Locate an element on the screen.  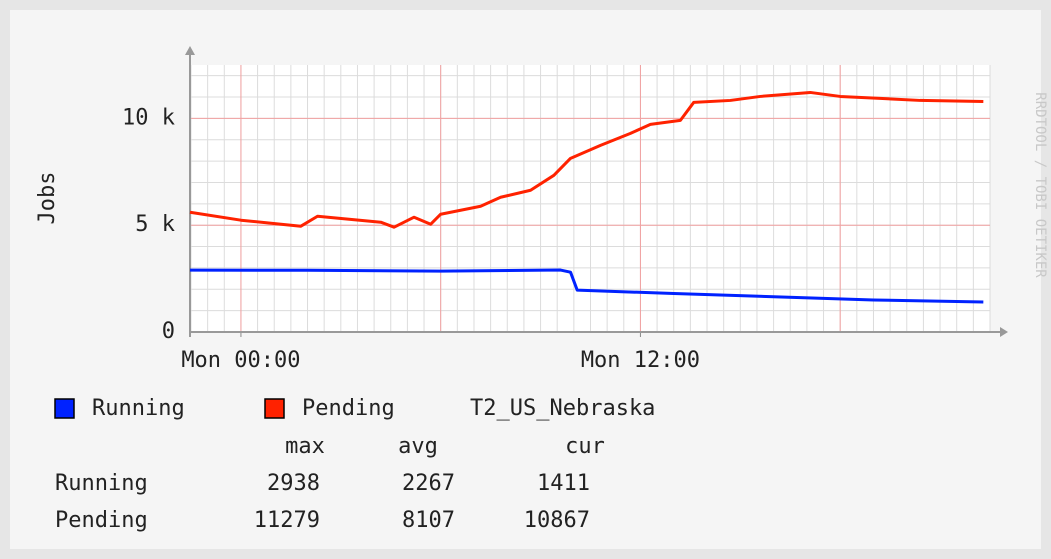
series-line is located at coordinates (586, 286).